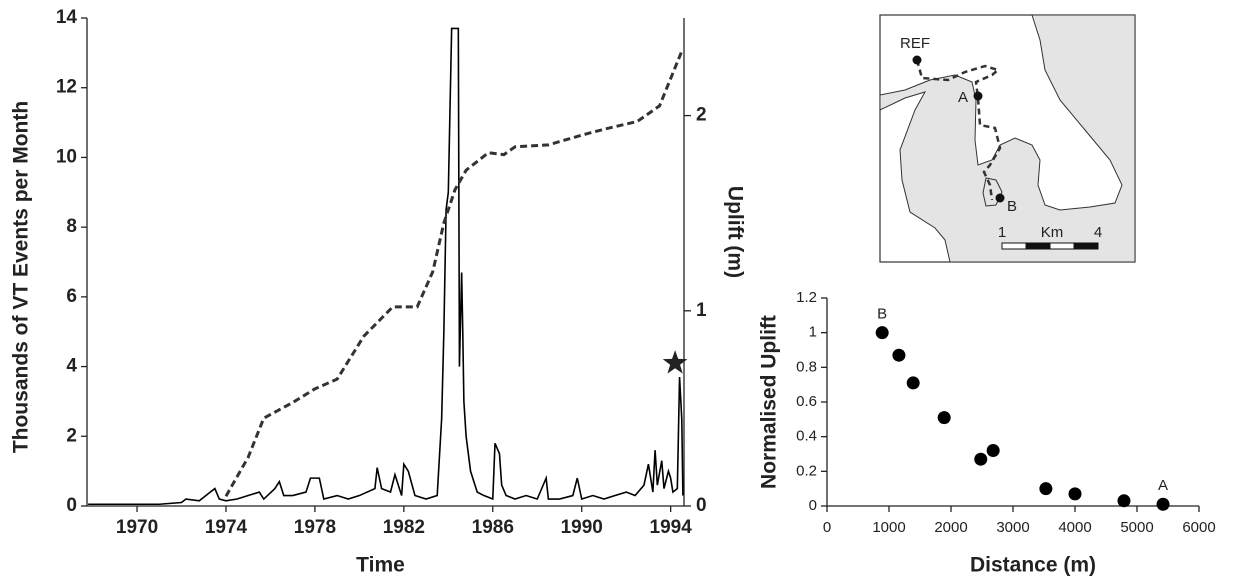 The image size is (1236, 585). I want to click on y-tick-label: 10, so click(66, 156).